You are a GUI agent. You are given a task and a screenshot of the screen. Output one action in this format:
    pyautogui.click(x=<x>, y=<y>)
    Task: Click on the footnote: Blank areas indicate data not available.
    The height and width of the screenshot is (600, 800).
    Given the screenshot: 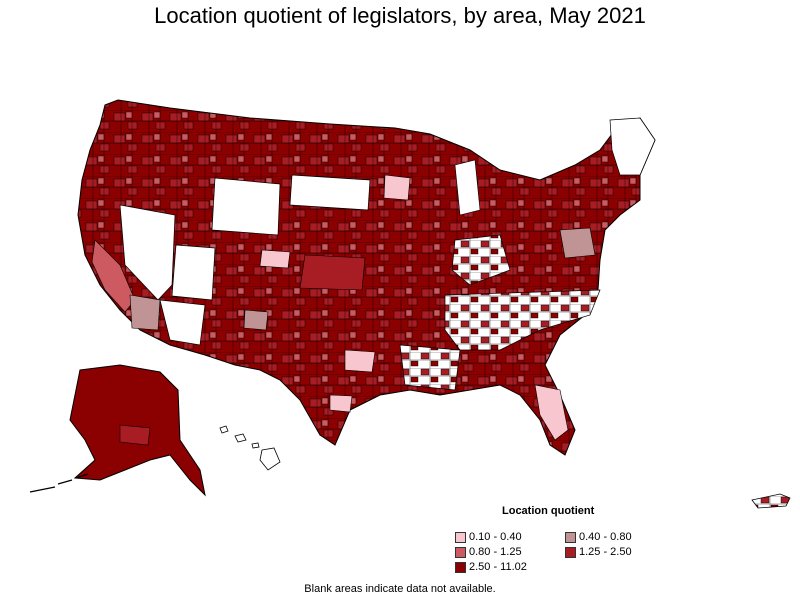 What is the action you would take?
    pyautogui.click(x=400, y=589)
    